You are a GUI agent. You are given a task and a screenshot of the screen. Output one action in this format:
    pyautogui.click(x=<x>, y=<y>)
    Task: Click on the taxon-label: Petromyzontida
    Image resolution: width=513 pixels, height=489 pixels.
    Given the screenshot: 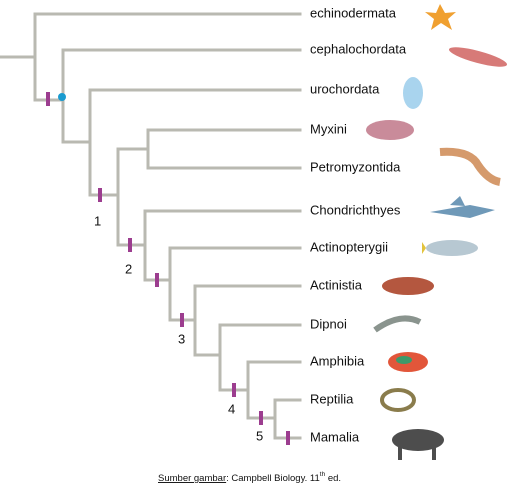 What is the action you would take?
    pyautogui.click(x=355, y=166)
    